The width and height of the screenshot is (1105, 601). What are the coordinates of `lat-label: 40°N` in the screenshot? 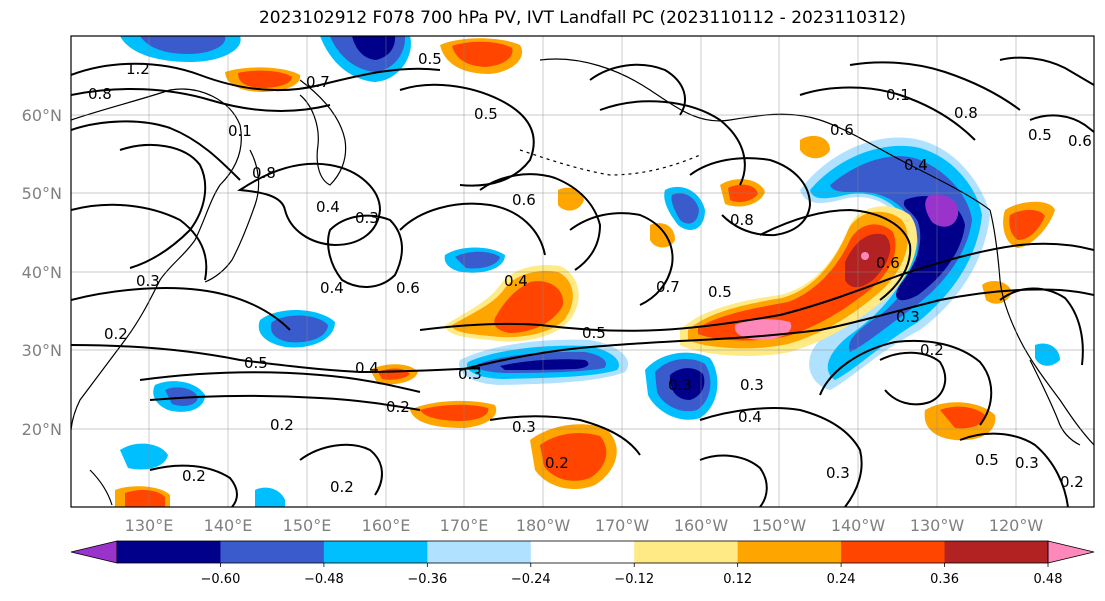 It's located at (42, 272).